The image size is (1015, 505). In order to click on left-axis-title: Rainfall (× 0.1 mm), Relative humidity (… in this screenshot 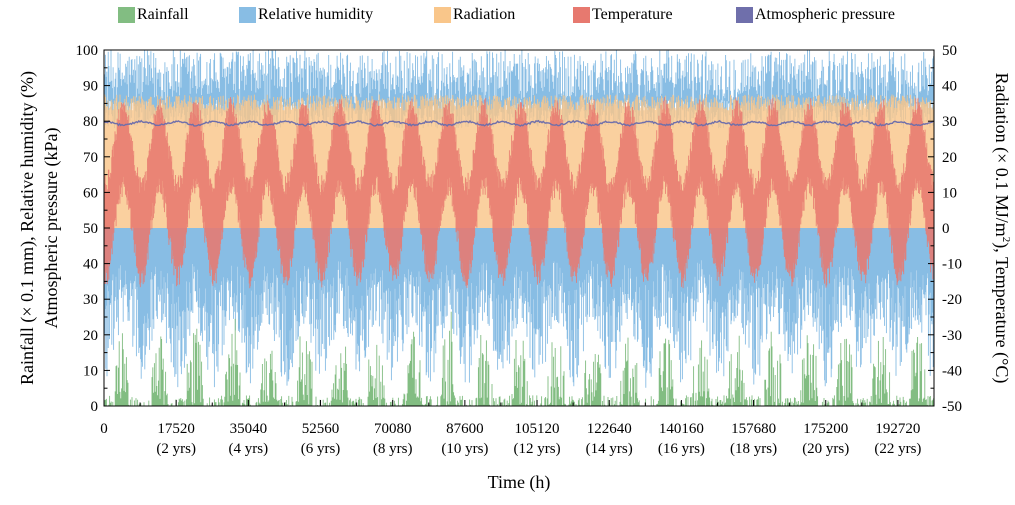, I will do `click(39, 228)`.